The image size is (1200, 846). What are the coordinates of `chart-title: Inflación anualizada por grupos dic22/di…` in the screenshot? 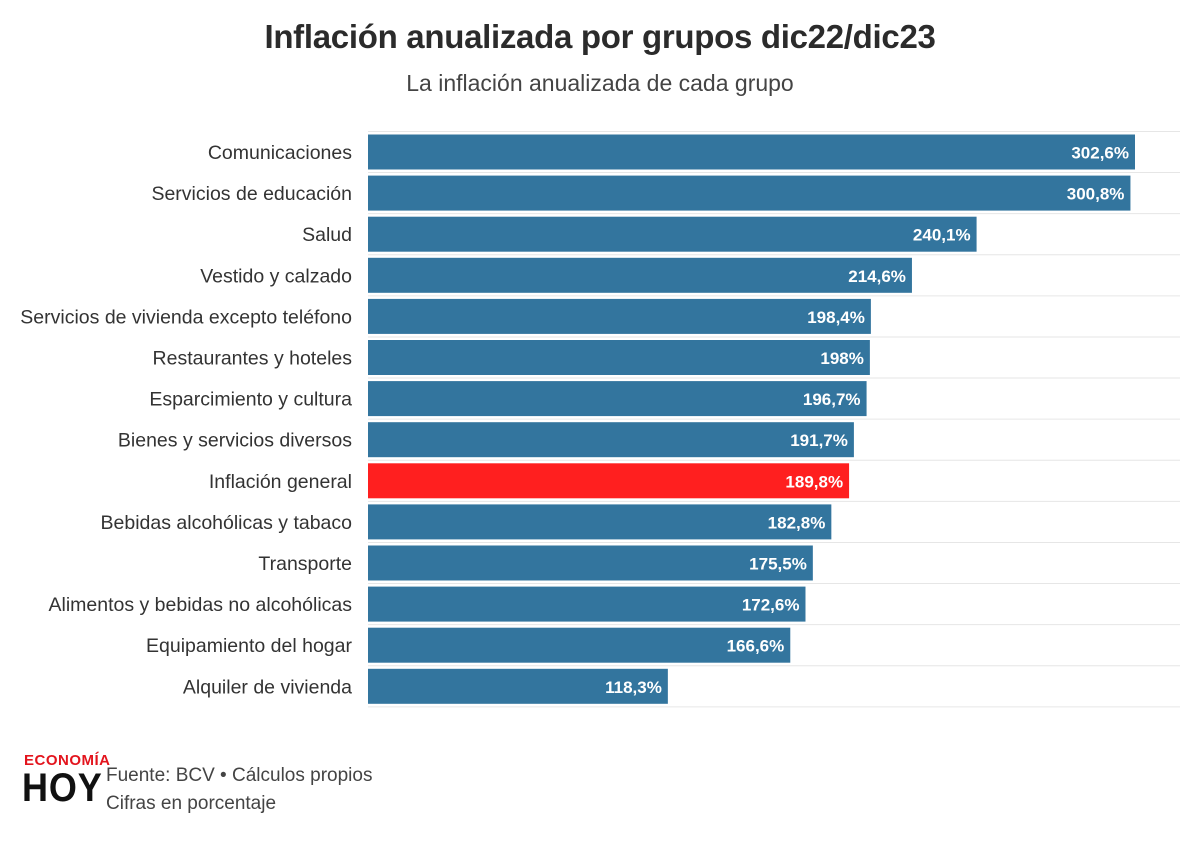 It's located at (600, 36).